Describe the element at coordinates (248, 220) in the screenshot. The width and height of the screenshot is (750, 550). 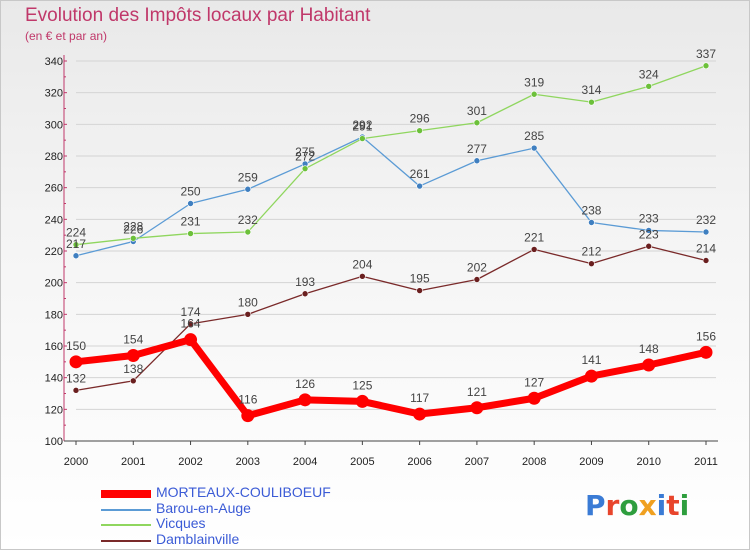
I see `data-label-vicques: 232` at that location.